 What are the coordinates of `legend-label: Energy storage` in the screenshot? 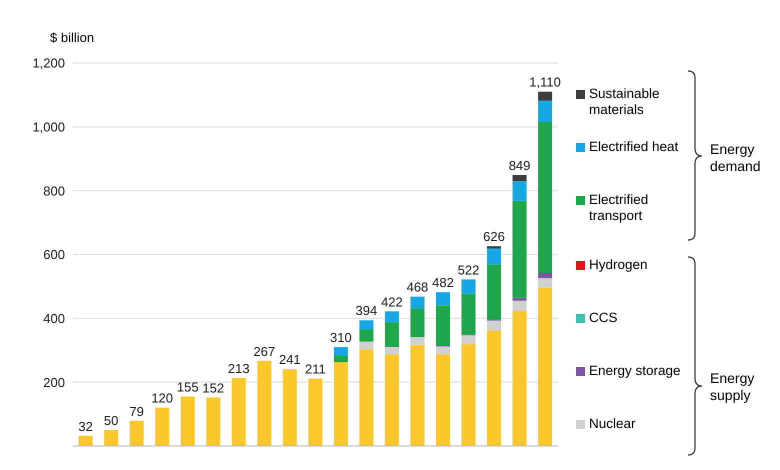 It's located at (635, 371).